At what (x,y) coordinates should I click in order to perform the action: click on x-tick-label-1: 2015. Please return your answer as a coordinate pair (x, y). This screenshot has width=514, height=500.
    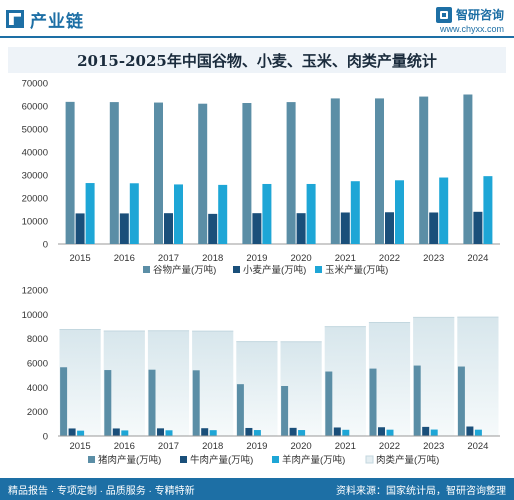
    Looking at the image, I should click on (80, 258).